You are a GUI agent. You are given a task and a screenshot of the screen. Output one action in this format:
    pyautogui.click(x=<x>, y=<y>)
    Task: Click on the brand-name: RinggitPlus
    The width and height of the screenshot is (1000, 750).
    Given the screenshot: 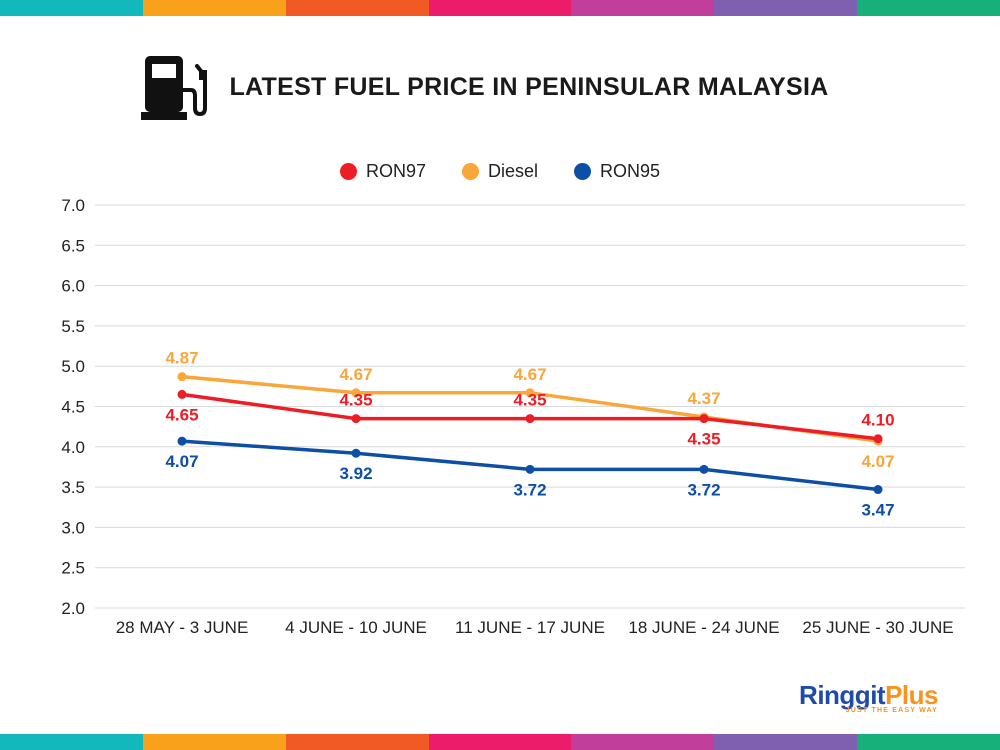 What is the action you would take?
    pyautogui.click(x=868, y=695)
    